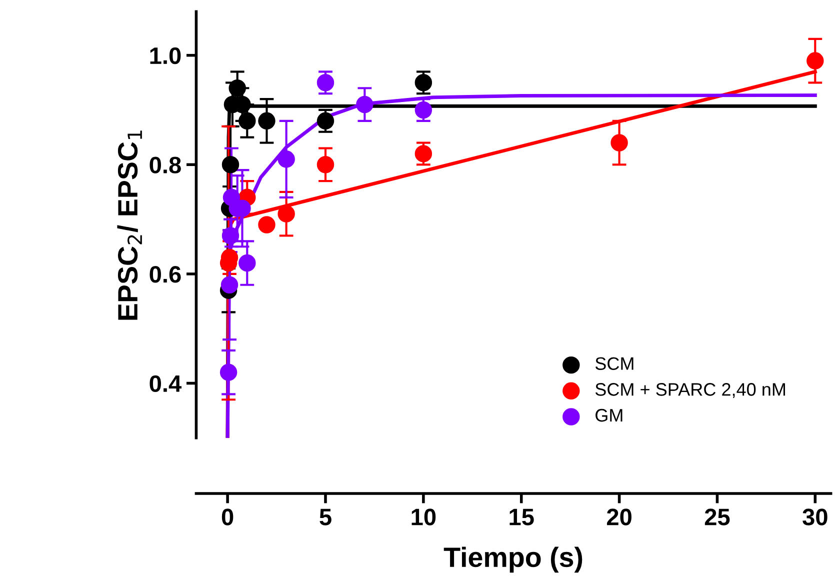  What do you see at coordinates (228, 517) in the screenshot?
I see `x-tick-label: 0` at bounding box center [228, 517].